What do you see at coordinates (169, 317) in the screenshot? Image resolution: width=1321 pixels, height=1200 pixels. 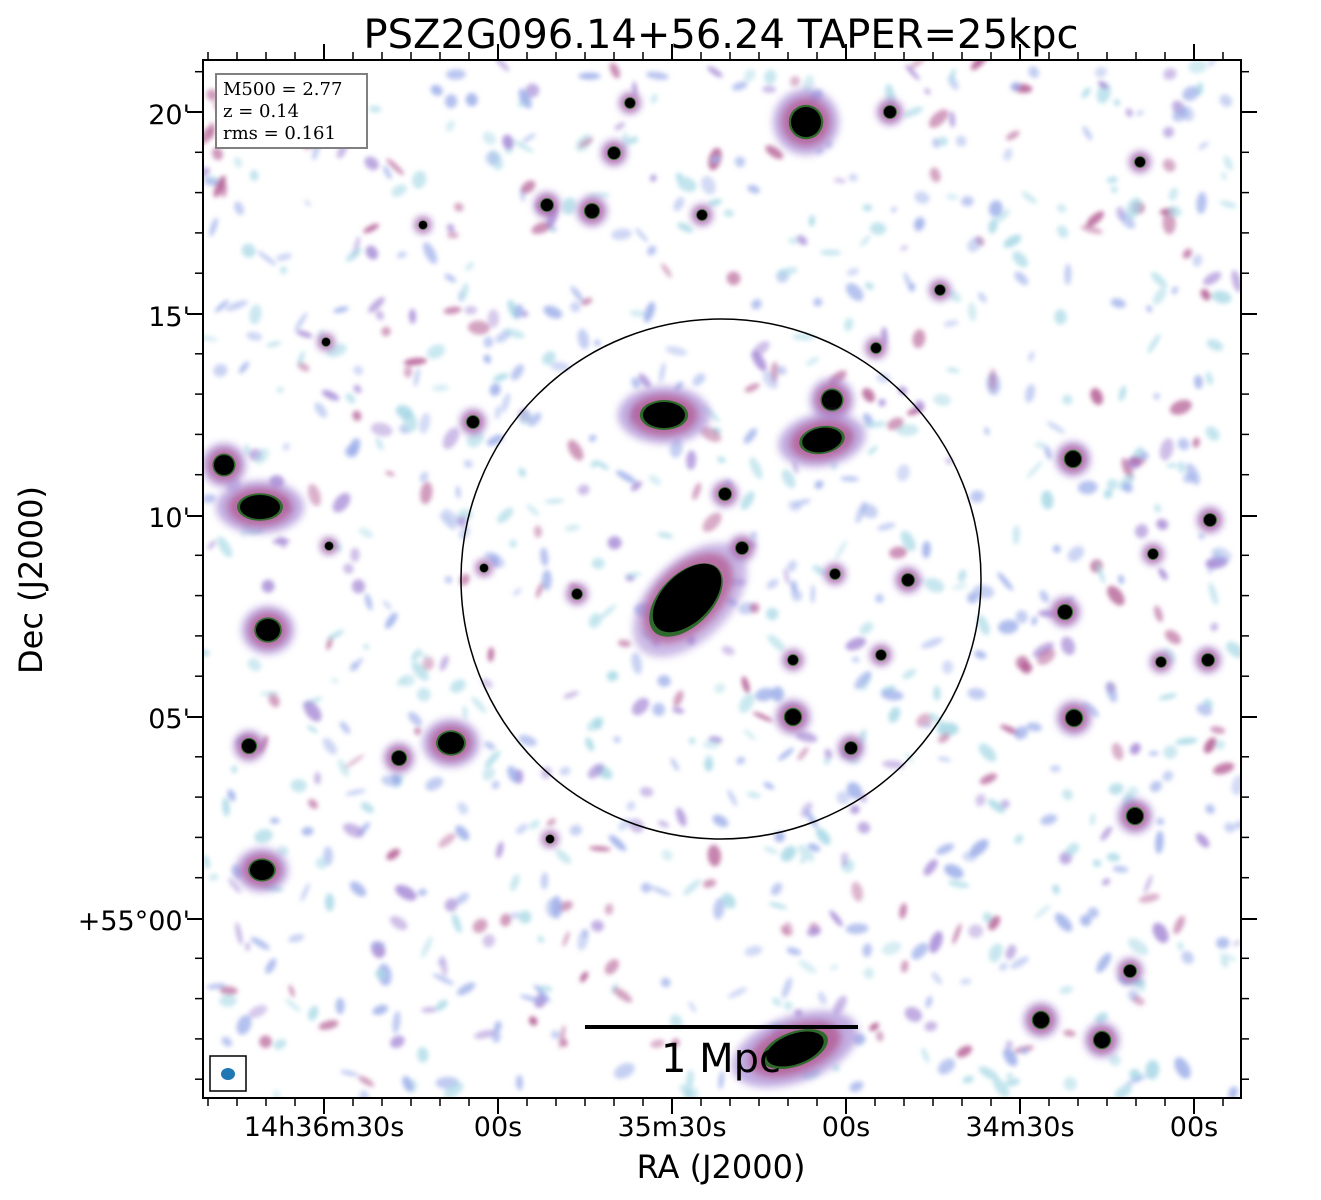 I see `y-tick-label-15: 15'` at bounding box center [169, 317].